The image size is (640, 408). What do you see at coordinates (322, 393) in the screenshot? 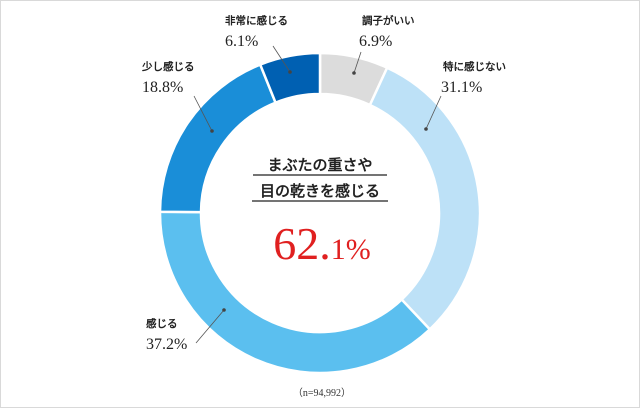
I see `sample-size-note: （n=94,992）` at bounding box center [322, 393].